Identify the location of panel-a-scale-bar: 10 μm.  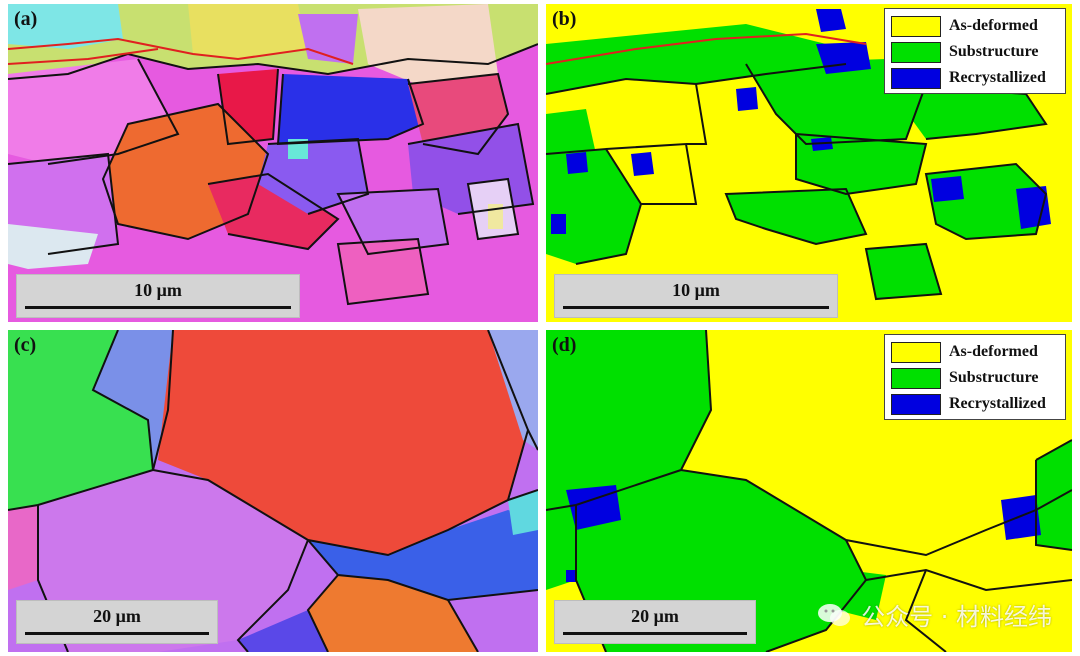
(158, 296).